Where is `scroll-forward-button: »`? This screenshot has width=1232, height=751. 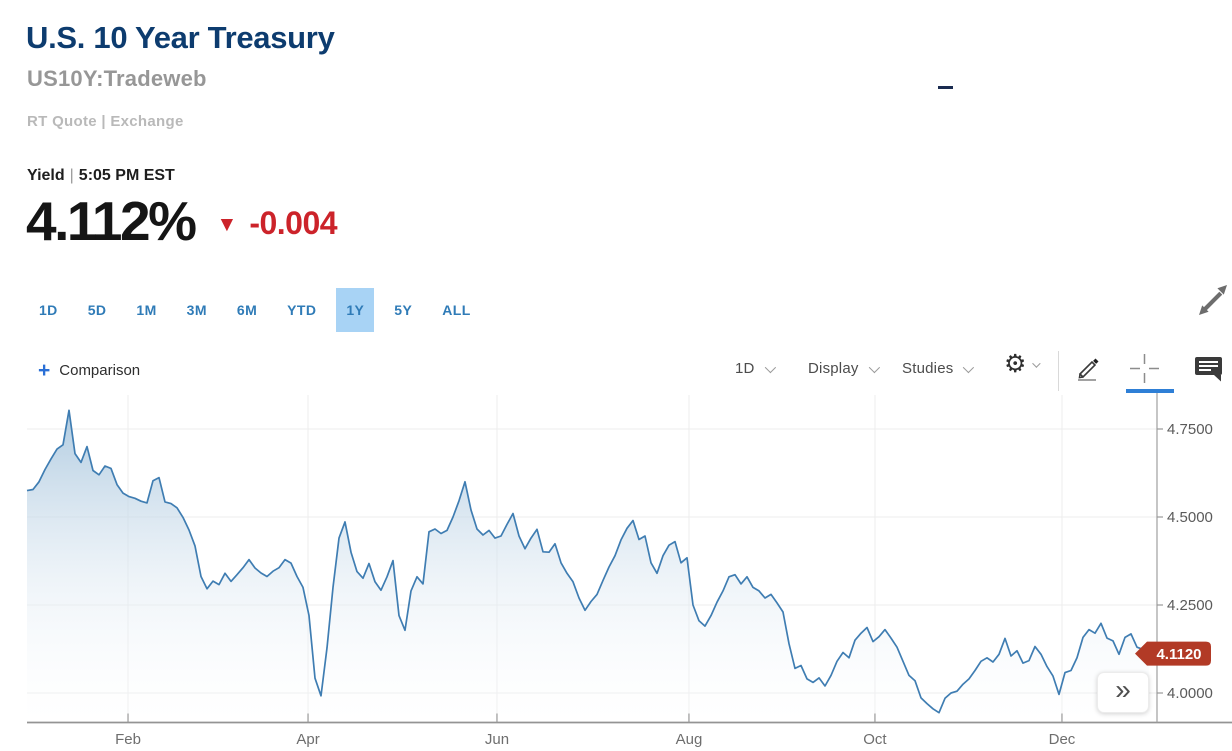
scroll-forward-button: » is located at coordinates (1123, 692).